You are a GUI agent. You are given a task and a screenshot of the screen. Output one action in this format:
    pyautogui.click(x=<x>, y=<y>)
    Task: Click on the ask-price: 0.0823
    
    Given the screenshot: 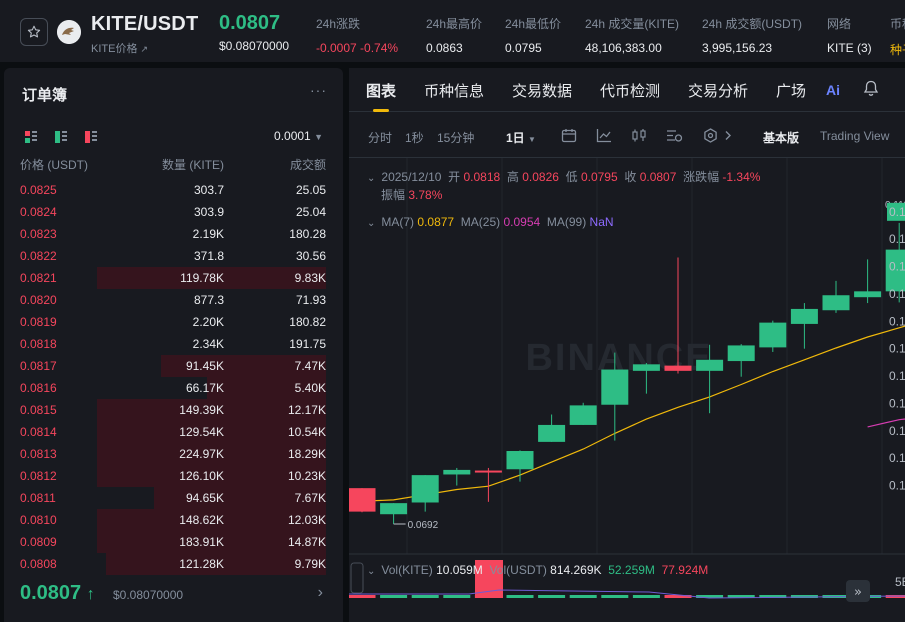 What is the action you would take?
    pyautogui.click(x=38, y=234)
    